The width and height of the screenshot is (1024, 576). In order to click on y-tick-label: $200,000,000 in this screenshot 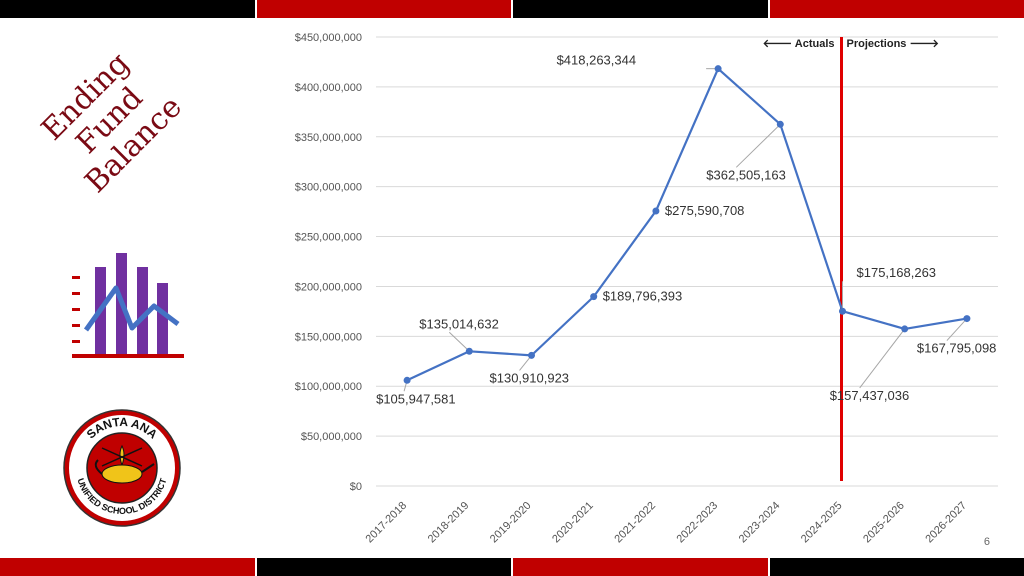, I will do `click(328, 287)`.